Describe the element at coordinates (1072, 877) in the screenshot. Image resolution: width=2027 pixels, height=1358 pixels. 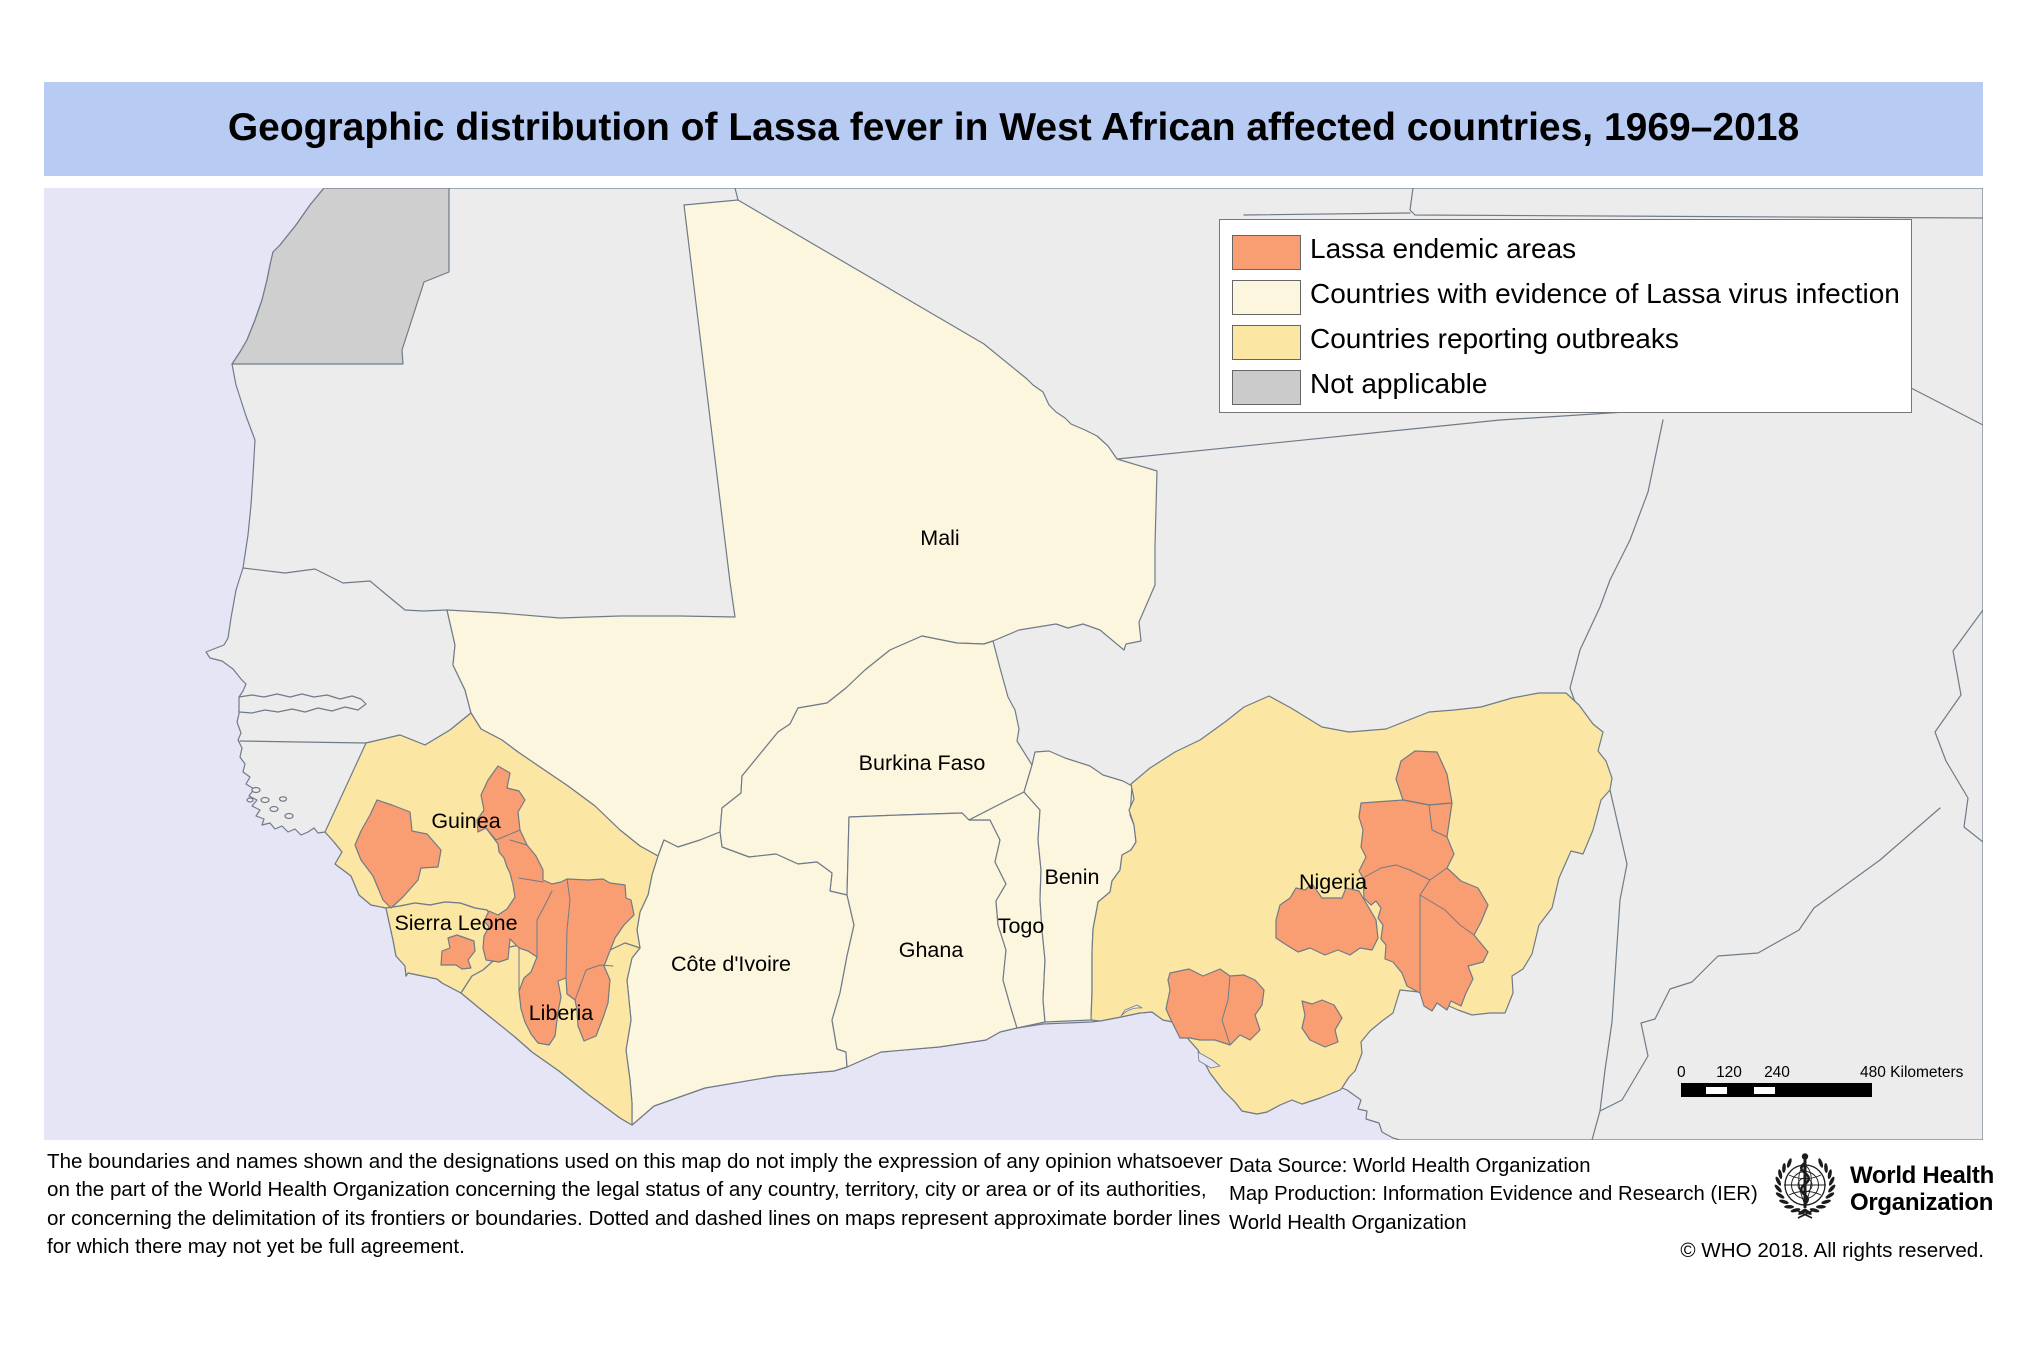
I see `svg-text: Benin` at that location.